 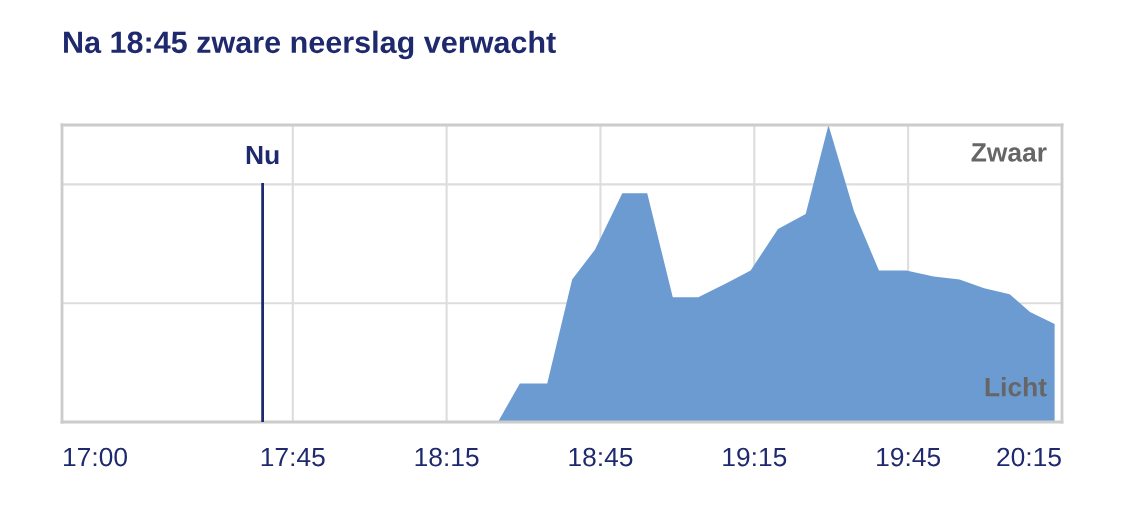 I want to click on ref-line-label: Nu, so click(x=262, y=155).